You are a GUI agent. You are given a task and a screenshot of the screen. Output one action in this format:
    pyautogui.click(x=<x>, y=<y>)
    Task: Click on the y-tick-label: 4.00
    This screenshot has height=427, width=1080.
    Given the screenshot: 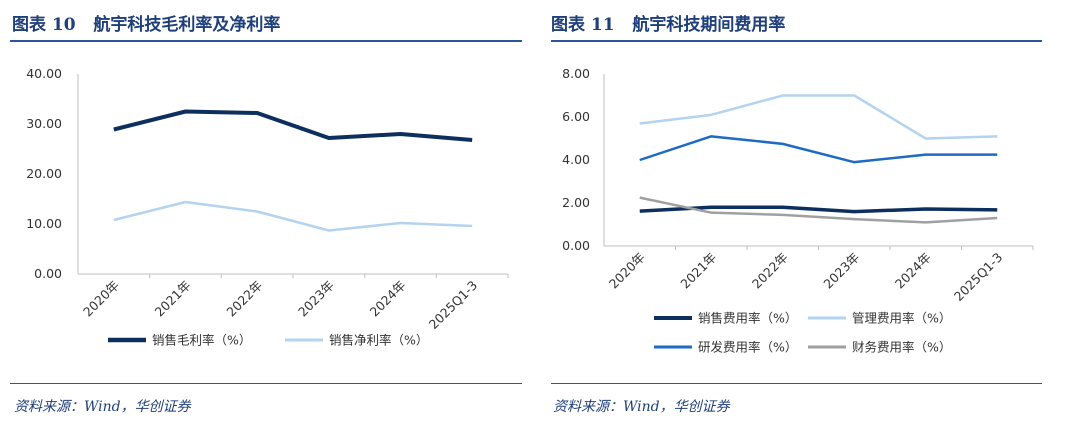 What is the action you would take?
    pyautogui.click(x=576, y=159)
    